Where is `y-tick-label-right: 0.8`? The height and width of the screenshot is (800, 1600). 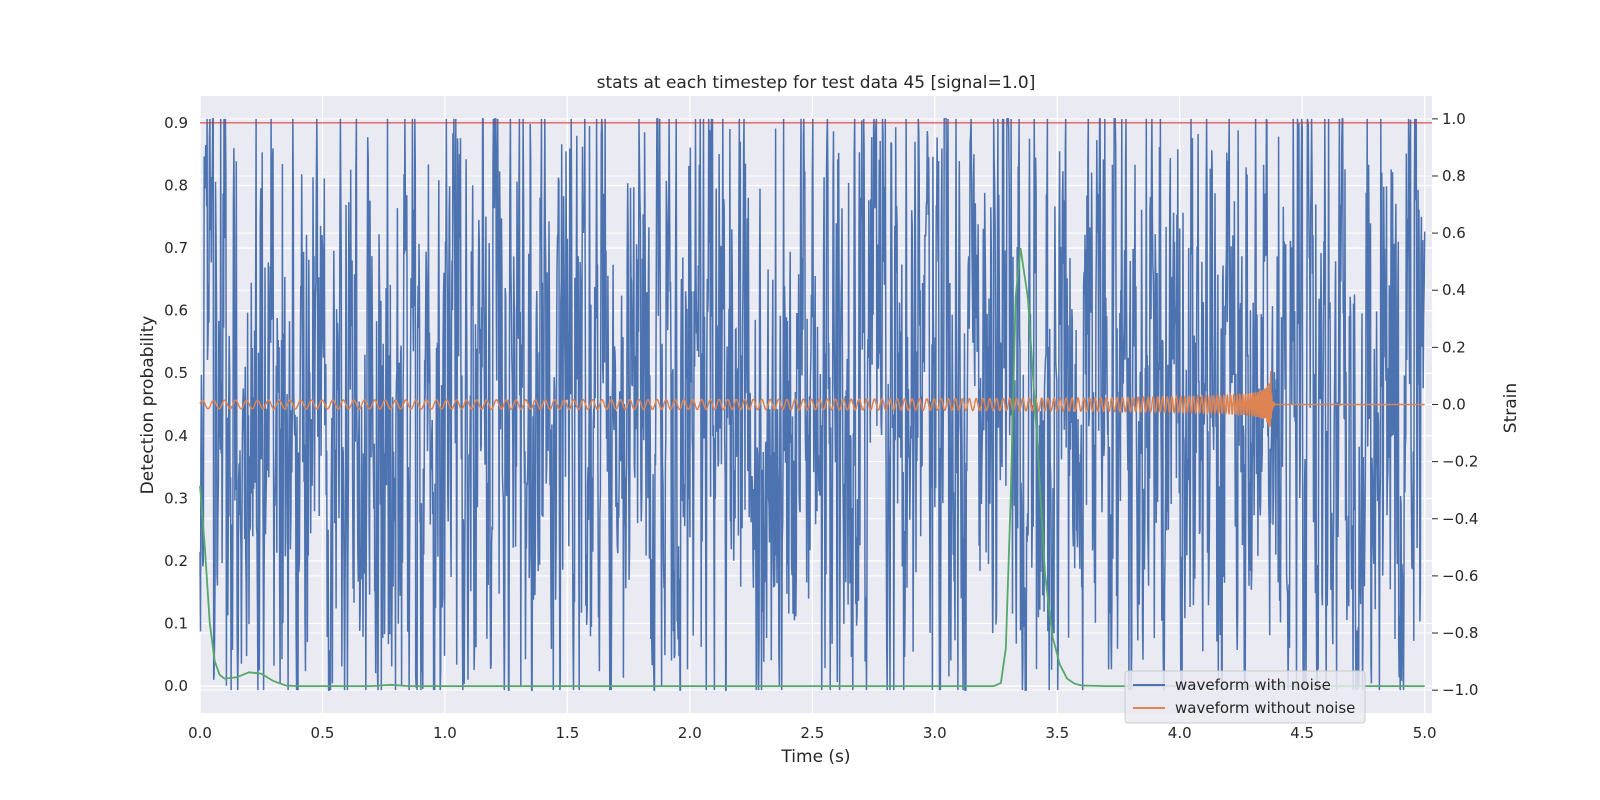 y-tick-label-right: 0.8 is located at coordinates (1454, 176).